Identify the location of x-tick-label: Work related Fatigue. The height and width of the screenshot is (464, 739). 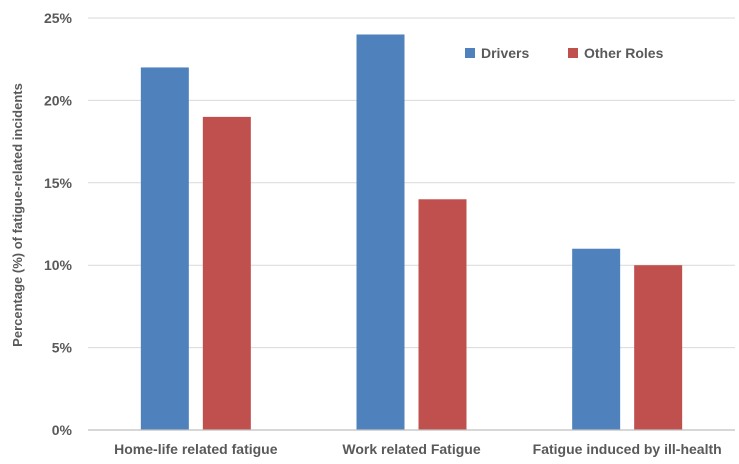
(411, 449).